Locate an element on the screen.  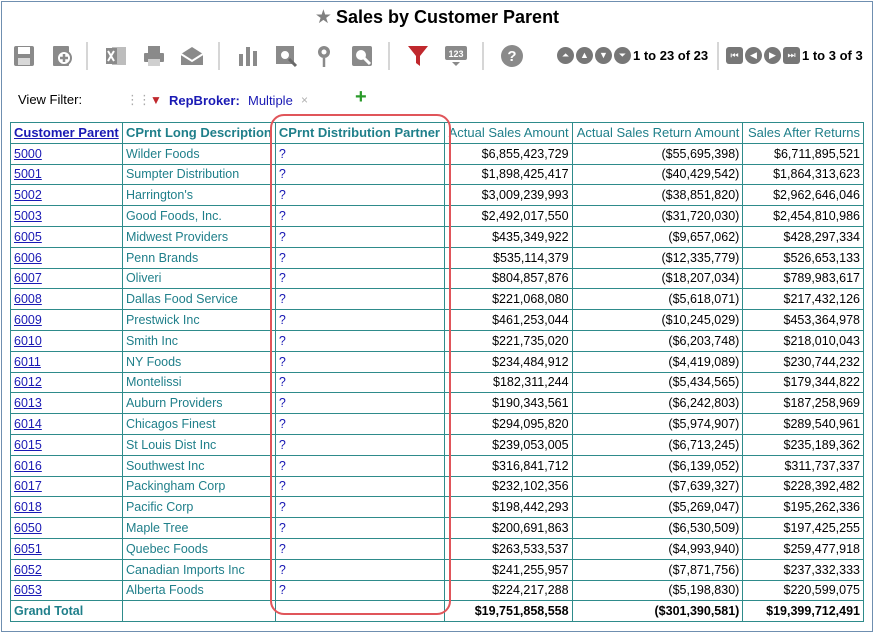
long-description-cell: Alberta Foods is located at coordinates (198, 590).